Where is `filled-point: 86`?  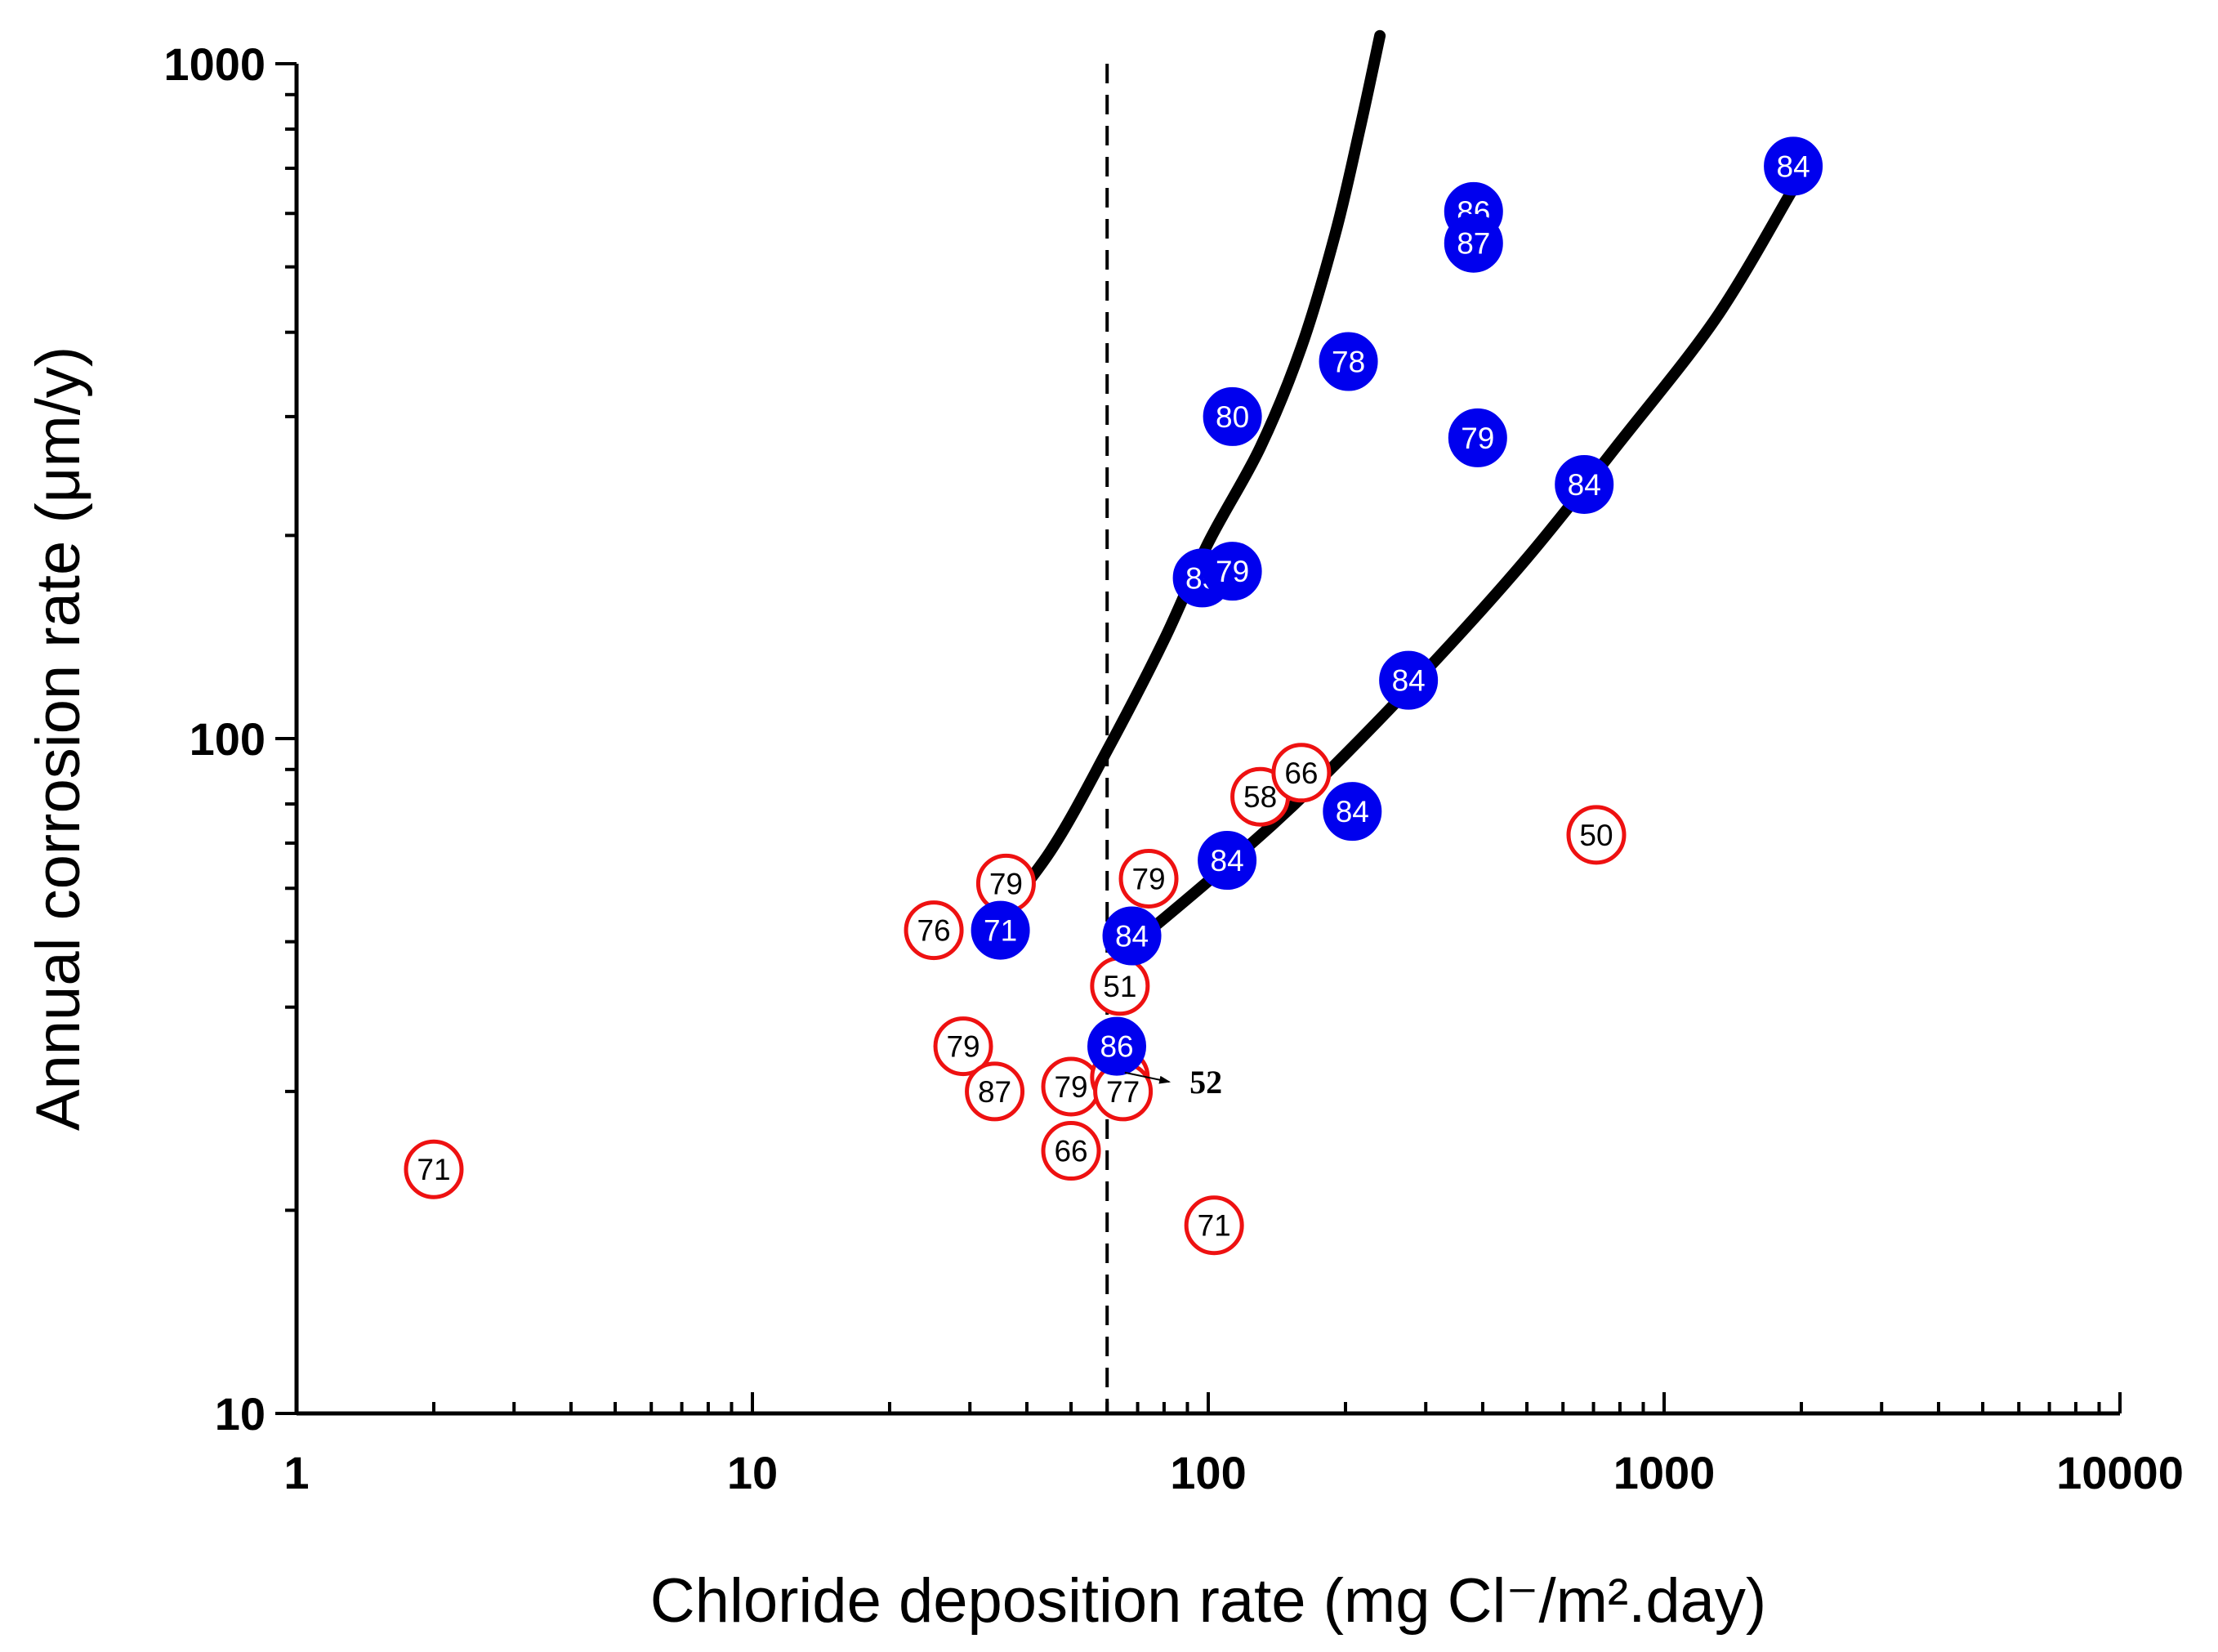 filled-point: 86 is located at coordinates (1117, 1046).